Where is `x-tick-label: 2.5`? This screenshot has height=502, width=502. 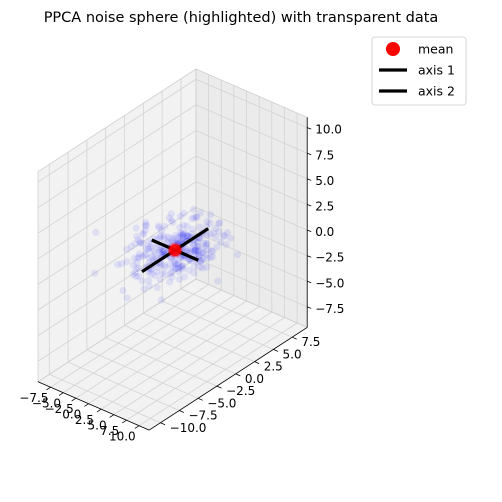
x-tick-label: 2.5 is located at coordinates (84, 420).